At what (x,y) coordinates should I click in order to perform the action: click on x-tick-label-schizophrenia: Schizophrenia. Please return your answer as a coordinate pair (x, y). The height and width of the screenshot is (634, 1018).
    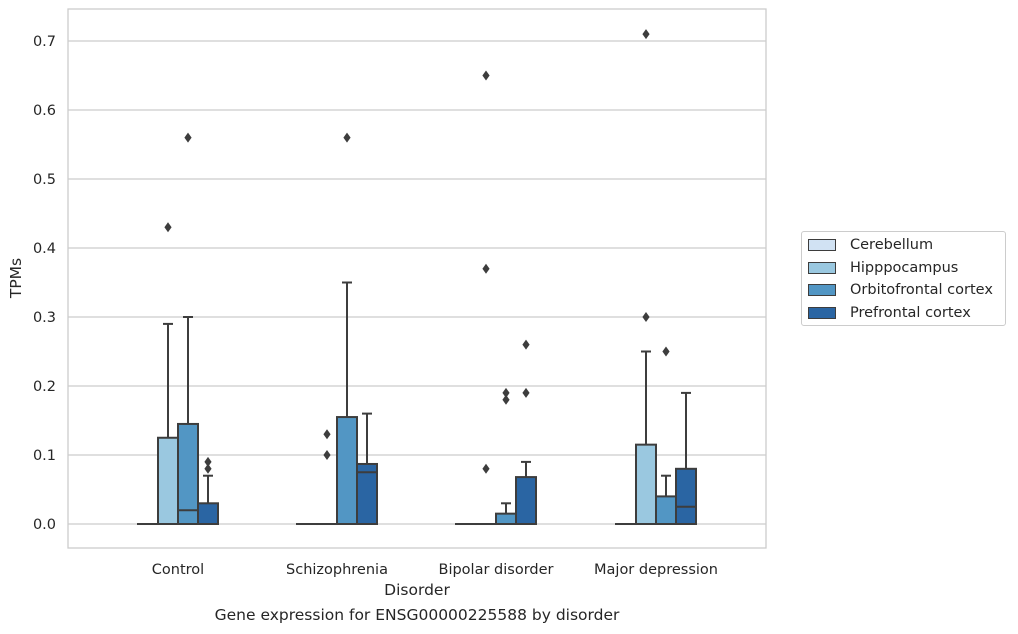
    Looking at the image, I should click on (337, 570).